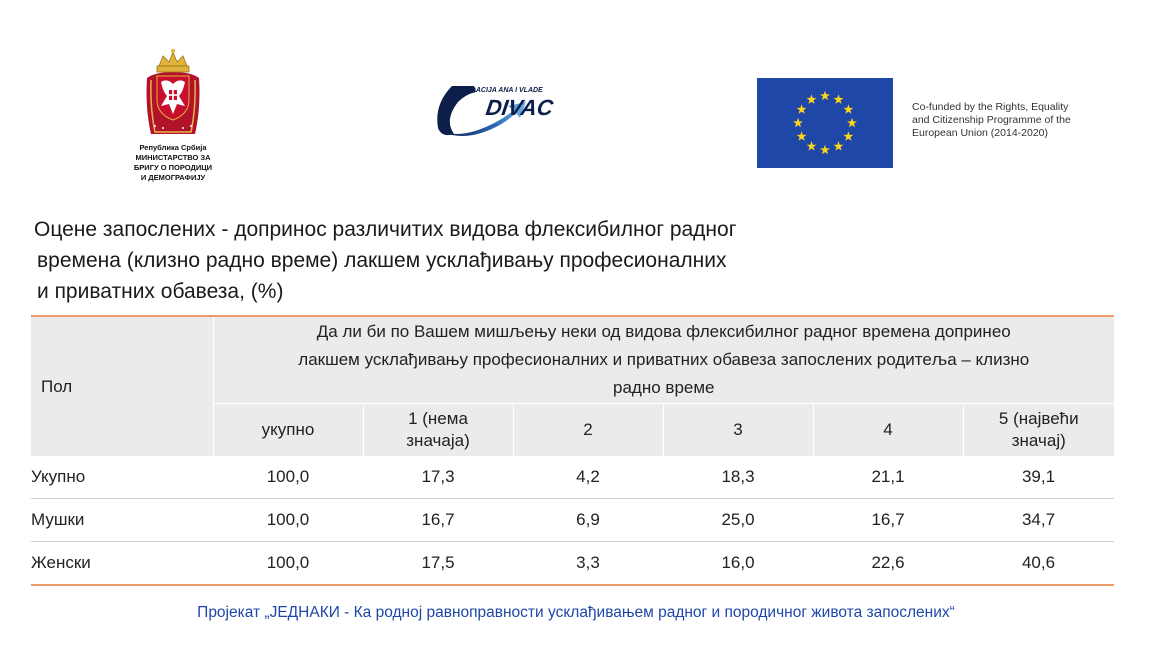 The height and width of the screenshot is (648, 1152). Describe the element at coordinates (481, 111) in the screenshot. I see `swoosh-arrow-icon` at that location.